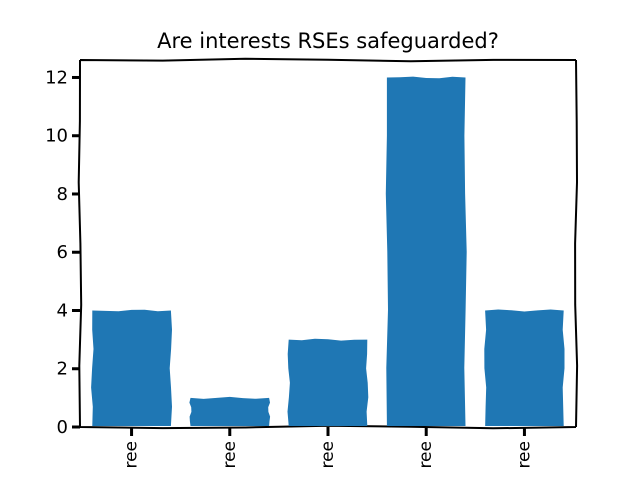  What do you see at coordinates (62, 310) in the screenshot?
I see `y-tick-label: 4` at bounding box center [62, 310].